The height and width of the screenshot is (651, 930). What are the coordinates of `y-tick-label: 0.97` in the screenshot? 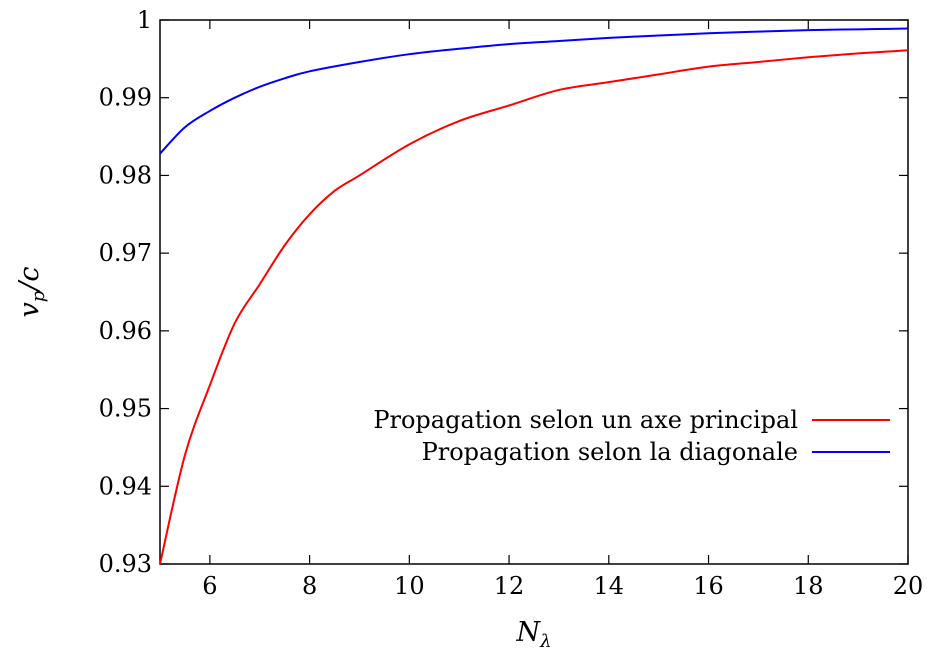 It's located at (125, 253).